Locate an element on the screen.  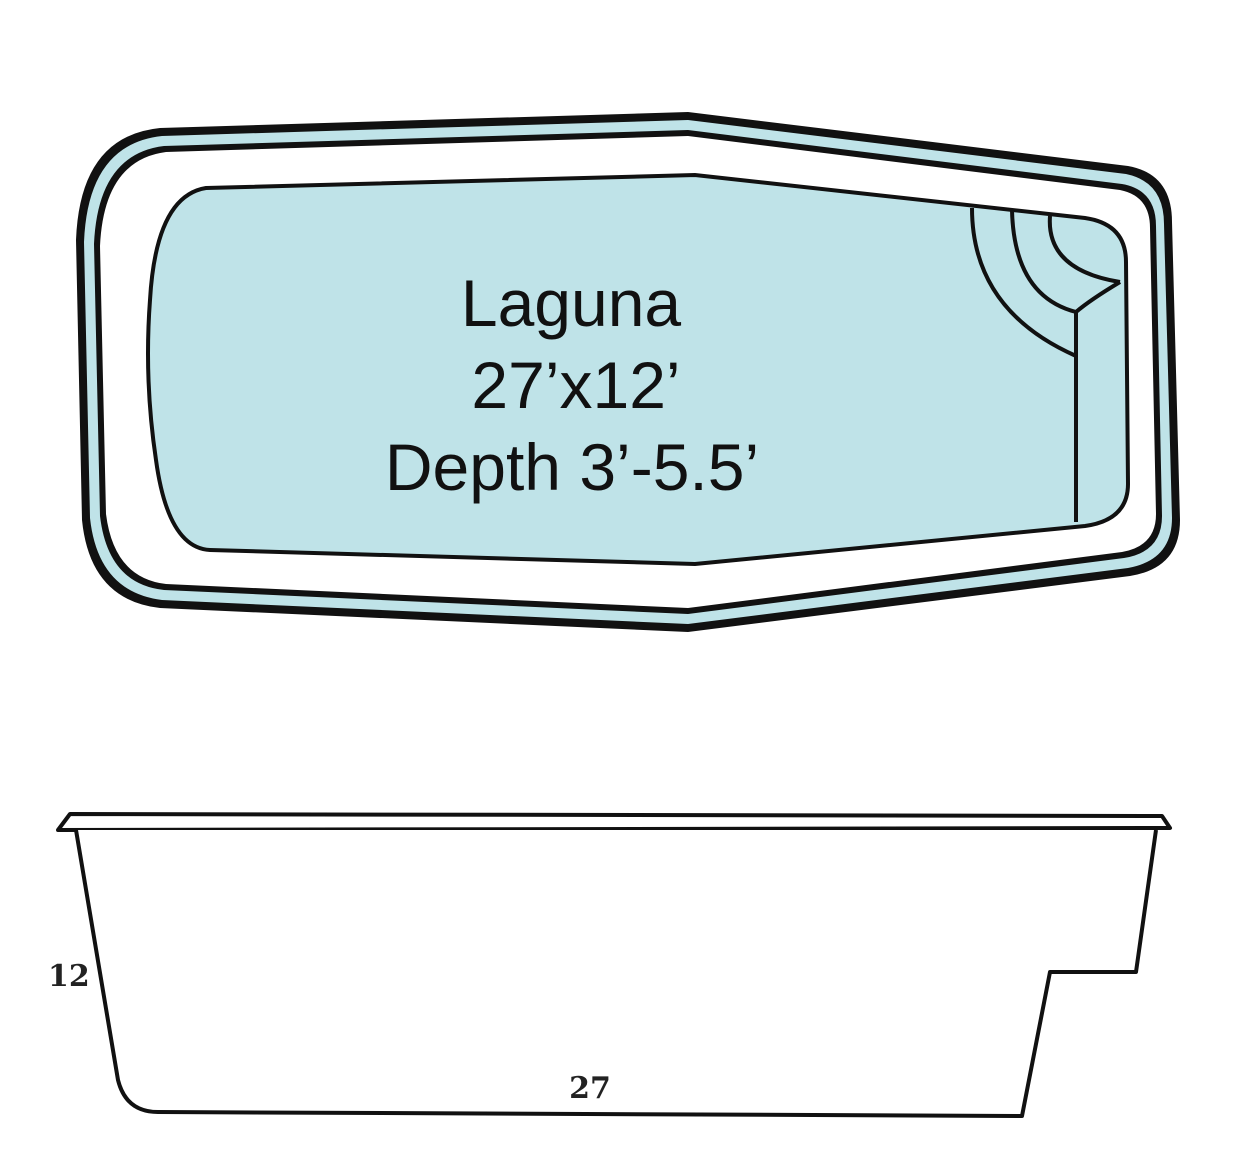
profile-flange is located at coordinates (614, 822).